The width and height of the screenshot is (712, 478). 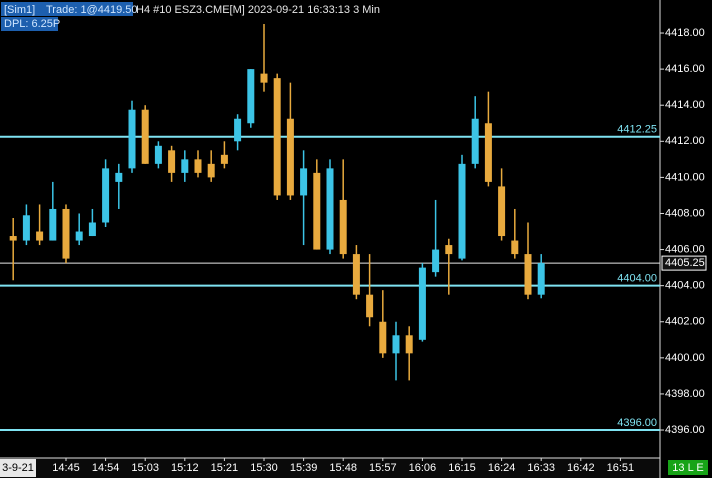 I want to click on x-axis-band, so click(x=330, y=468).